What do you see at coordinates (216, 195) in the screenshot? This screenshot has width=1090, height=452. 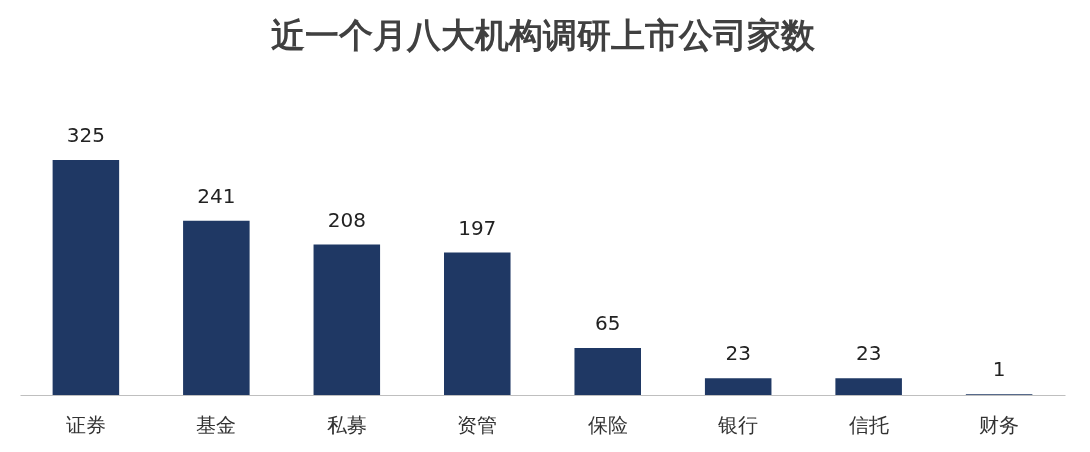 I see `data-label: 241` at bounding box center [216, 195].